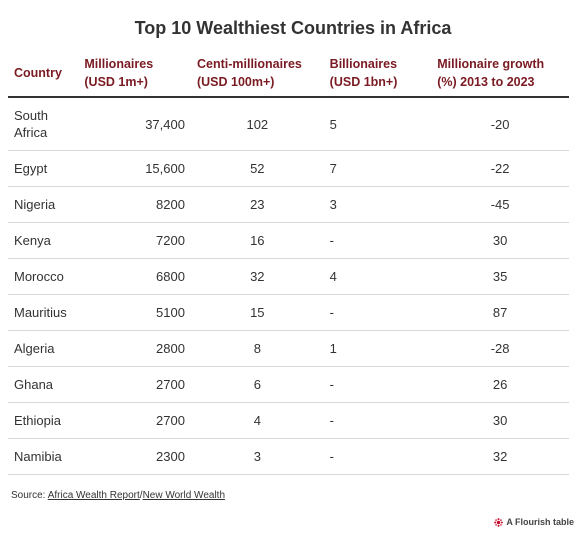 Image resolution: width=586 pixels, height=550 pixels. What do you see at coordinates (500, 456) in the screenshot?
I see `cell-growth: 32` at bounding box center [500, 456].